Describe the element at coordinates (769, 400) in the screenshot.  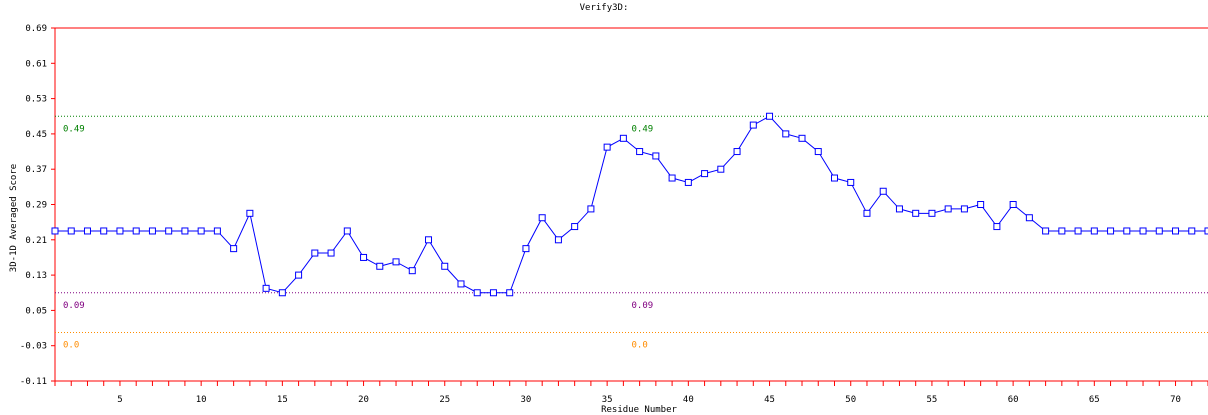
I see `x-tick-label: 45` at that location.